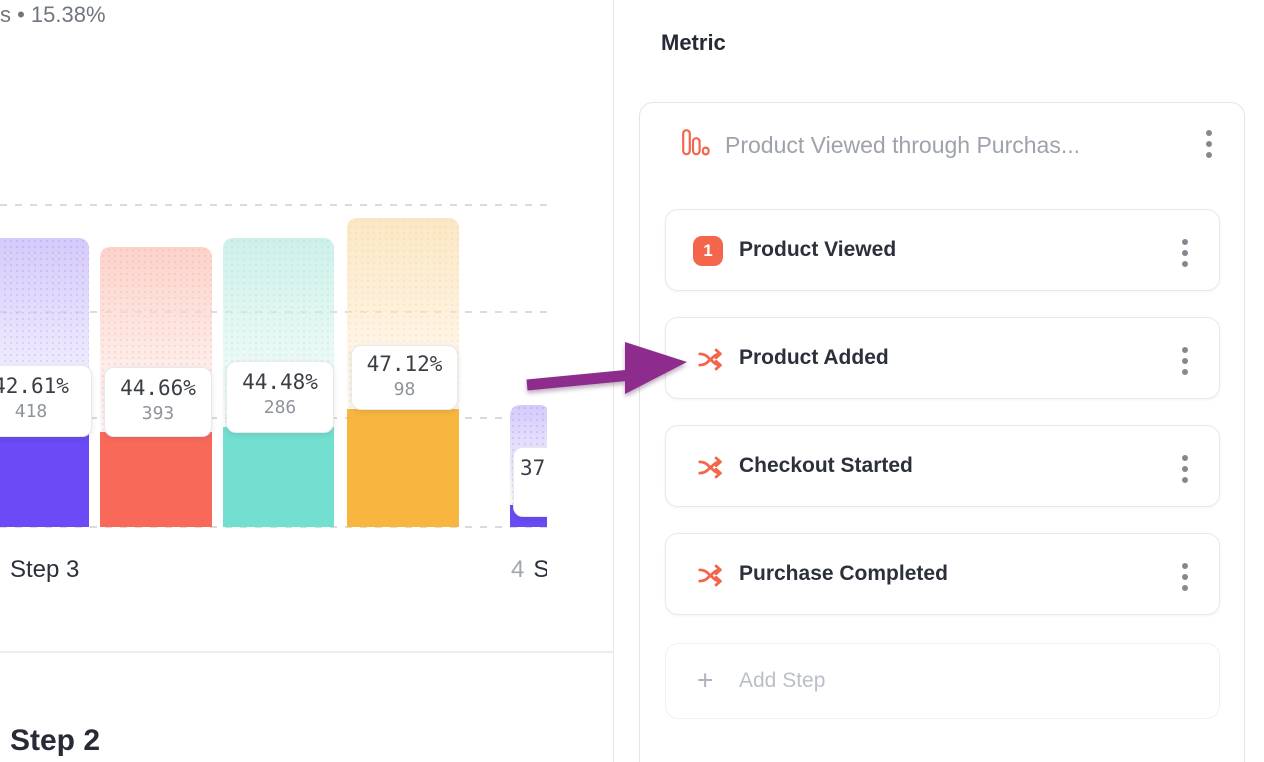 The height and width of the screenshot is (762, 1264). I want to click on annotation-arrow, so click(606, 368).